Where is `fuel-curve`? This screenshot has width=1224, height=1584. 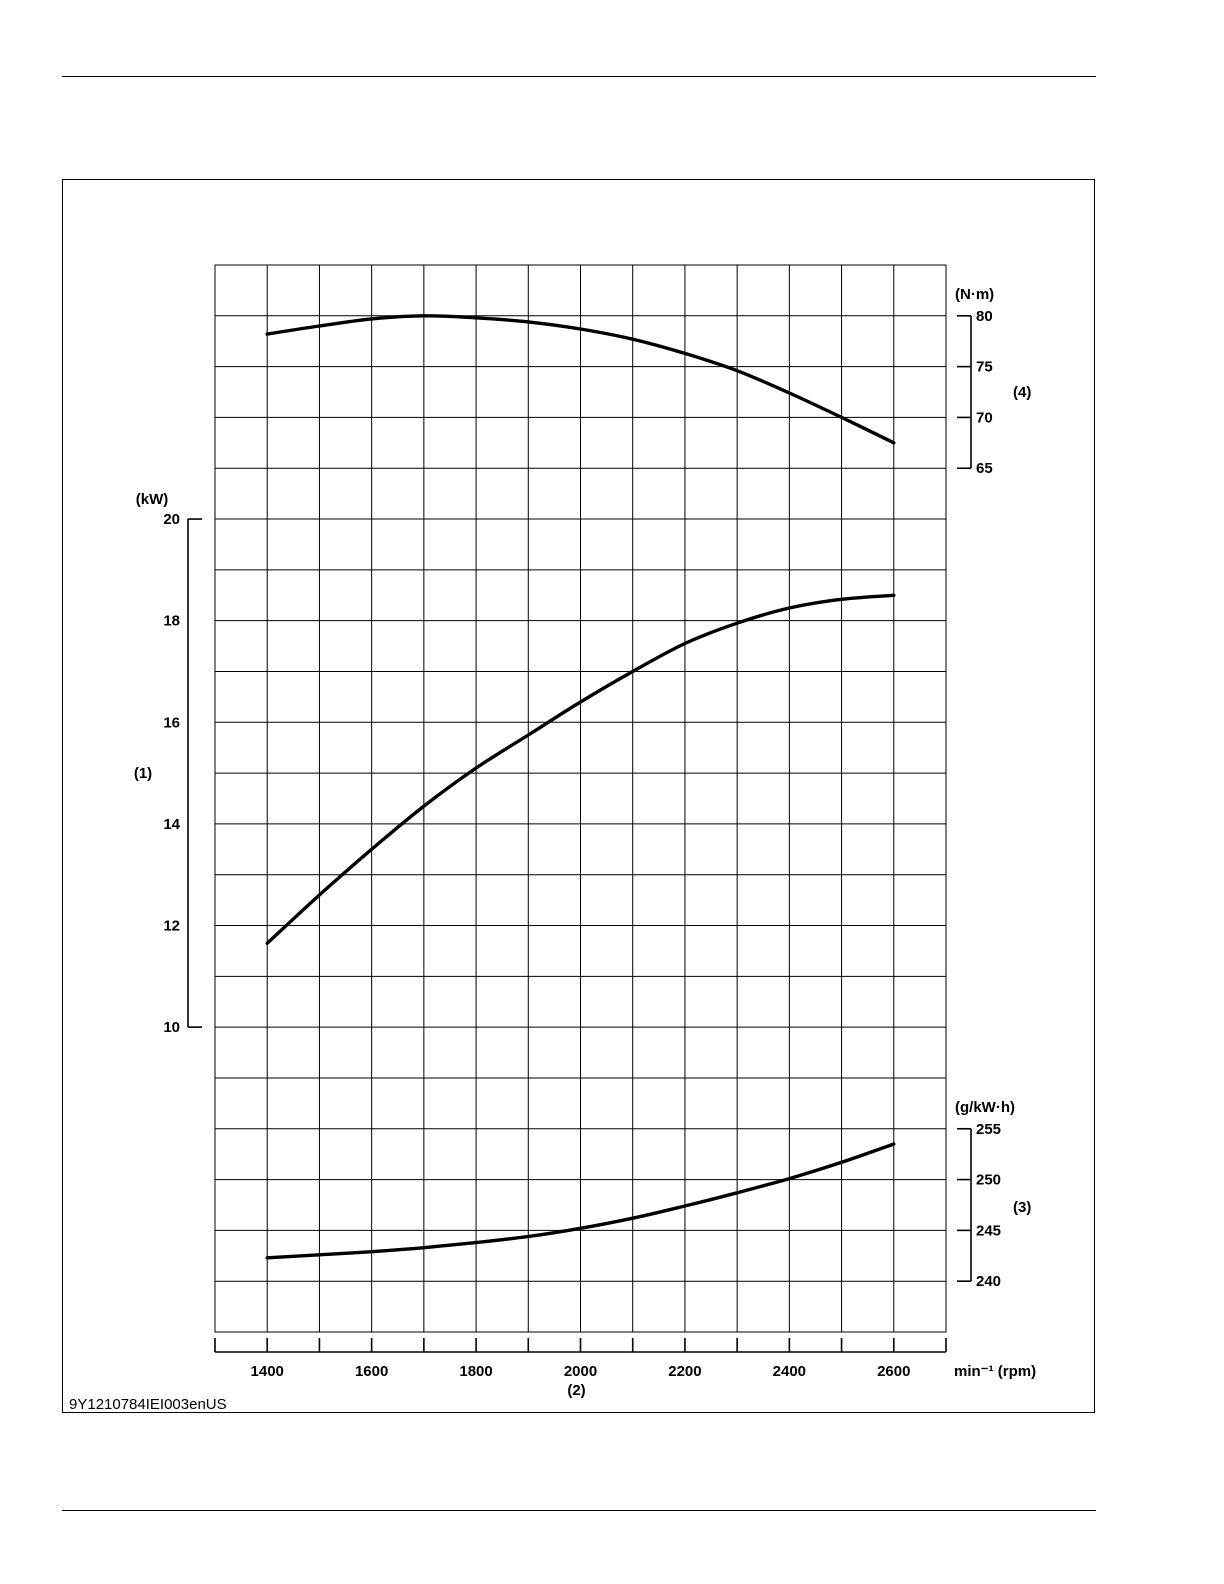
fuel-curve is located at coordinates (580, 1201).